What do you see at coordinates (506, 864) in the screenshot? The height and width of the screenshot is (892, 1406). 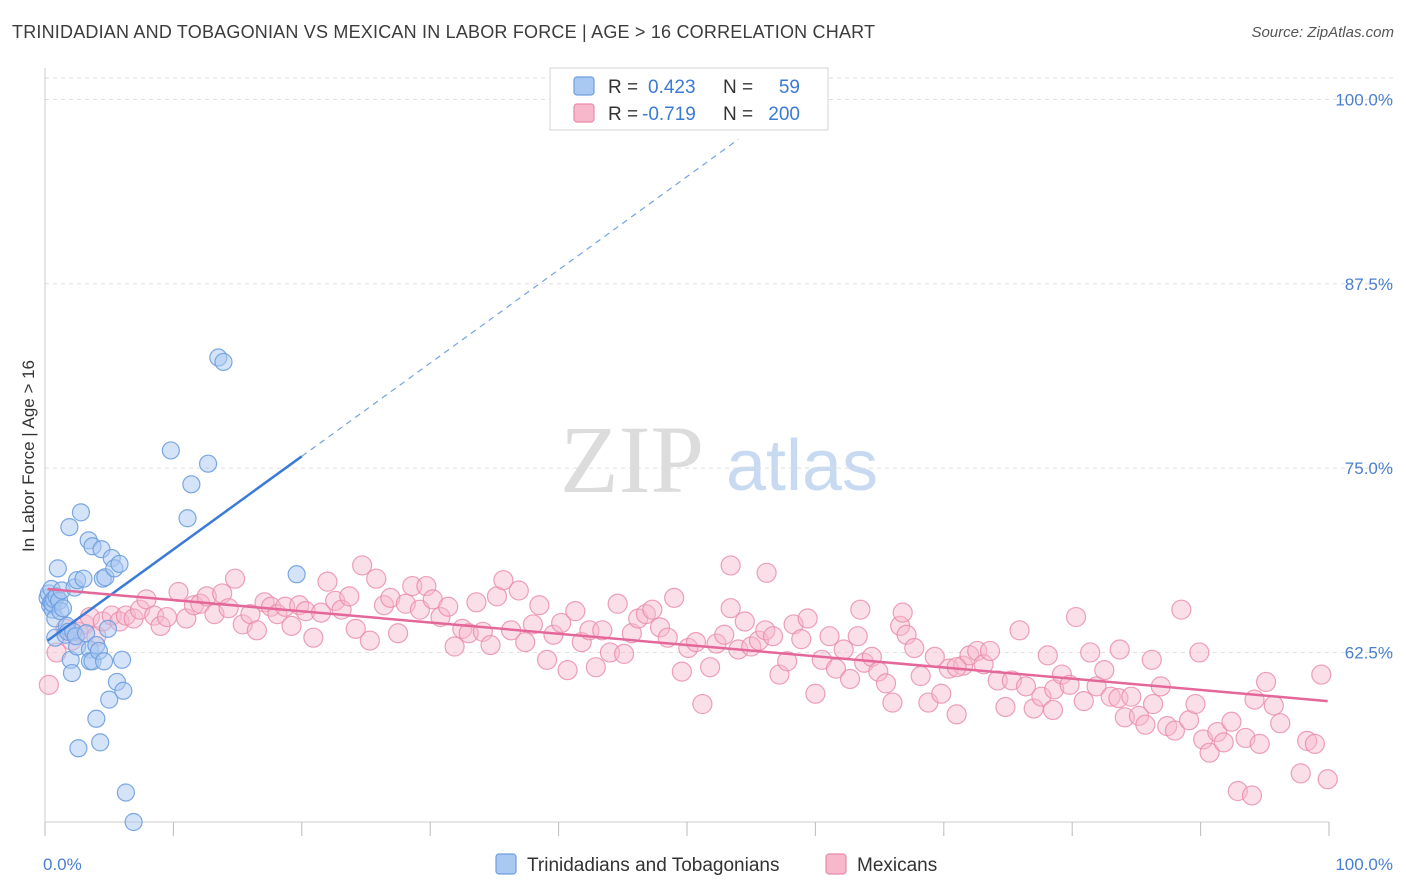 I see `legend-bottom-swatch-blue` at bounding box center [506, 864].